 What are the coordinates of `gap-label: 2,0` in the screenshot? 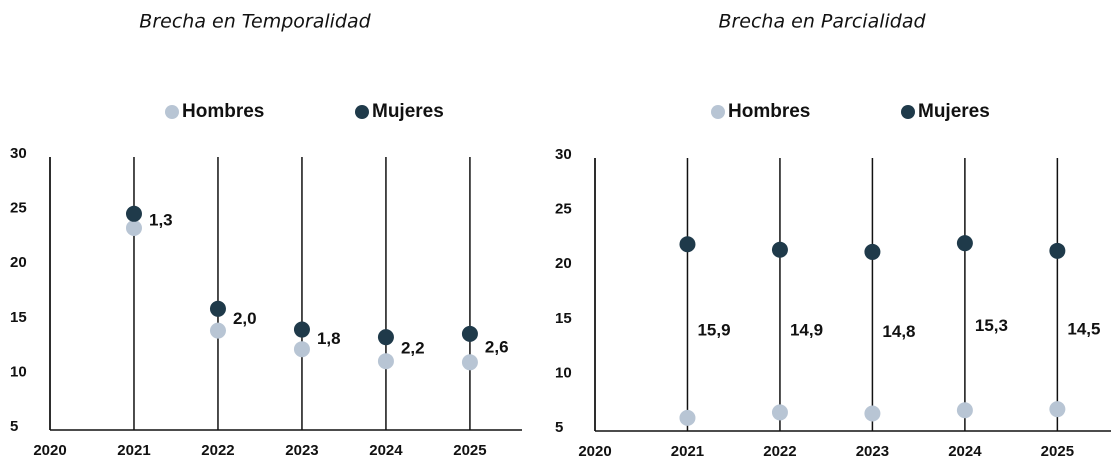 It's located at (245, 318).